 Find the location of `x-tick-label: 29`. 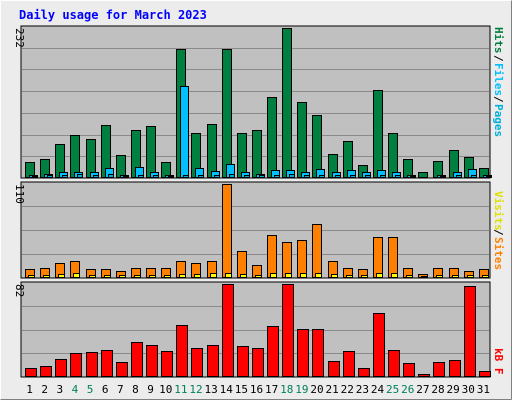

x-tick-label: 29 is located at coordinates (453, 389).